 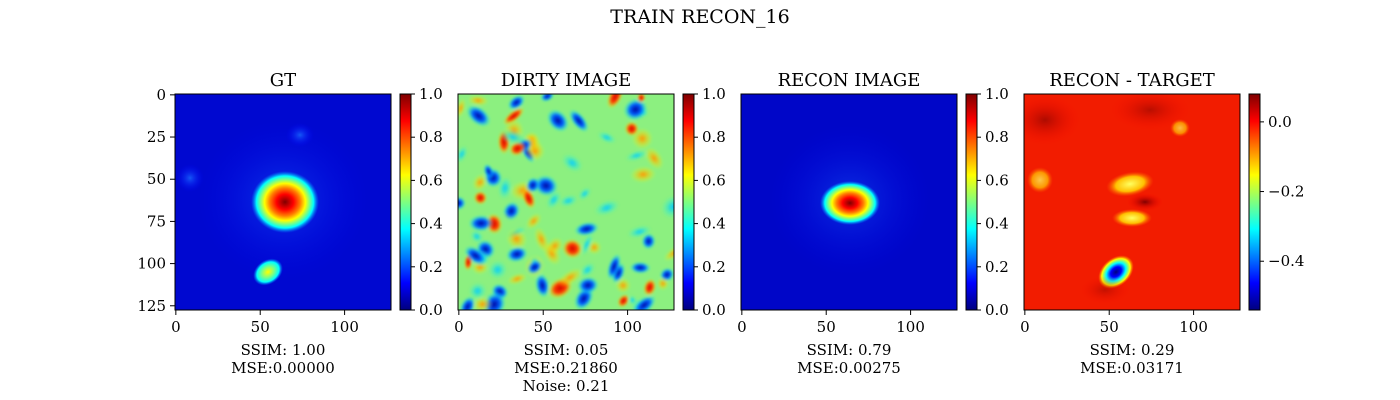 What do you see at coordinates (151, 264) in the screenshot?
I see `y-tick-label: 100` at bounding box center [151, 264].